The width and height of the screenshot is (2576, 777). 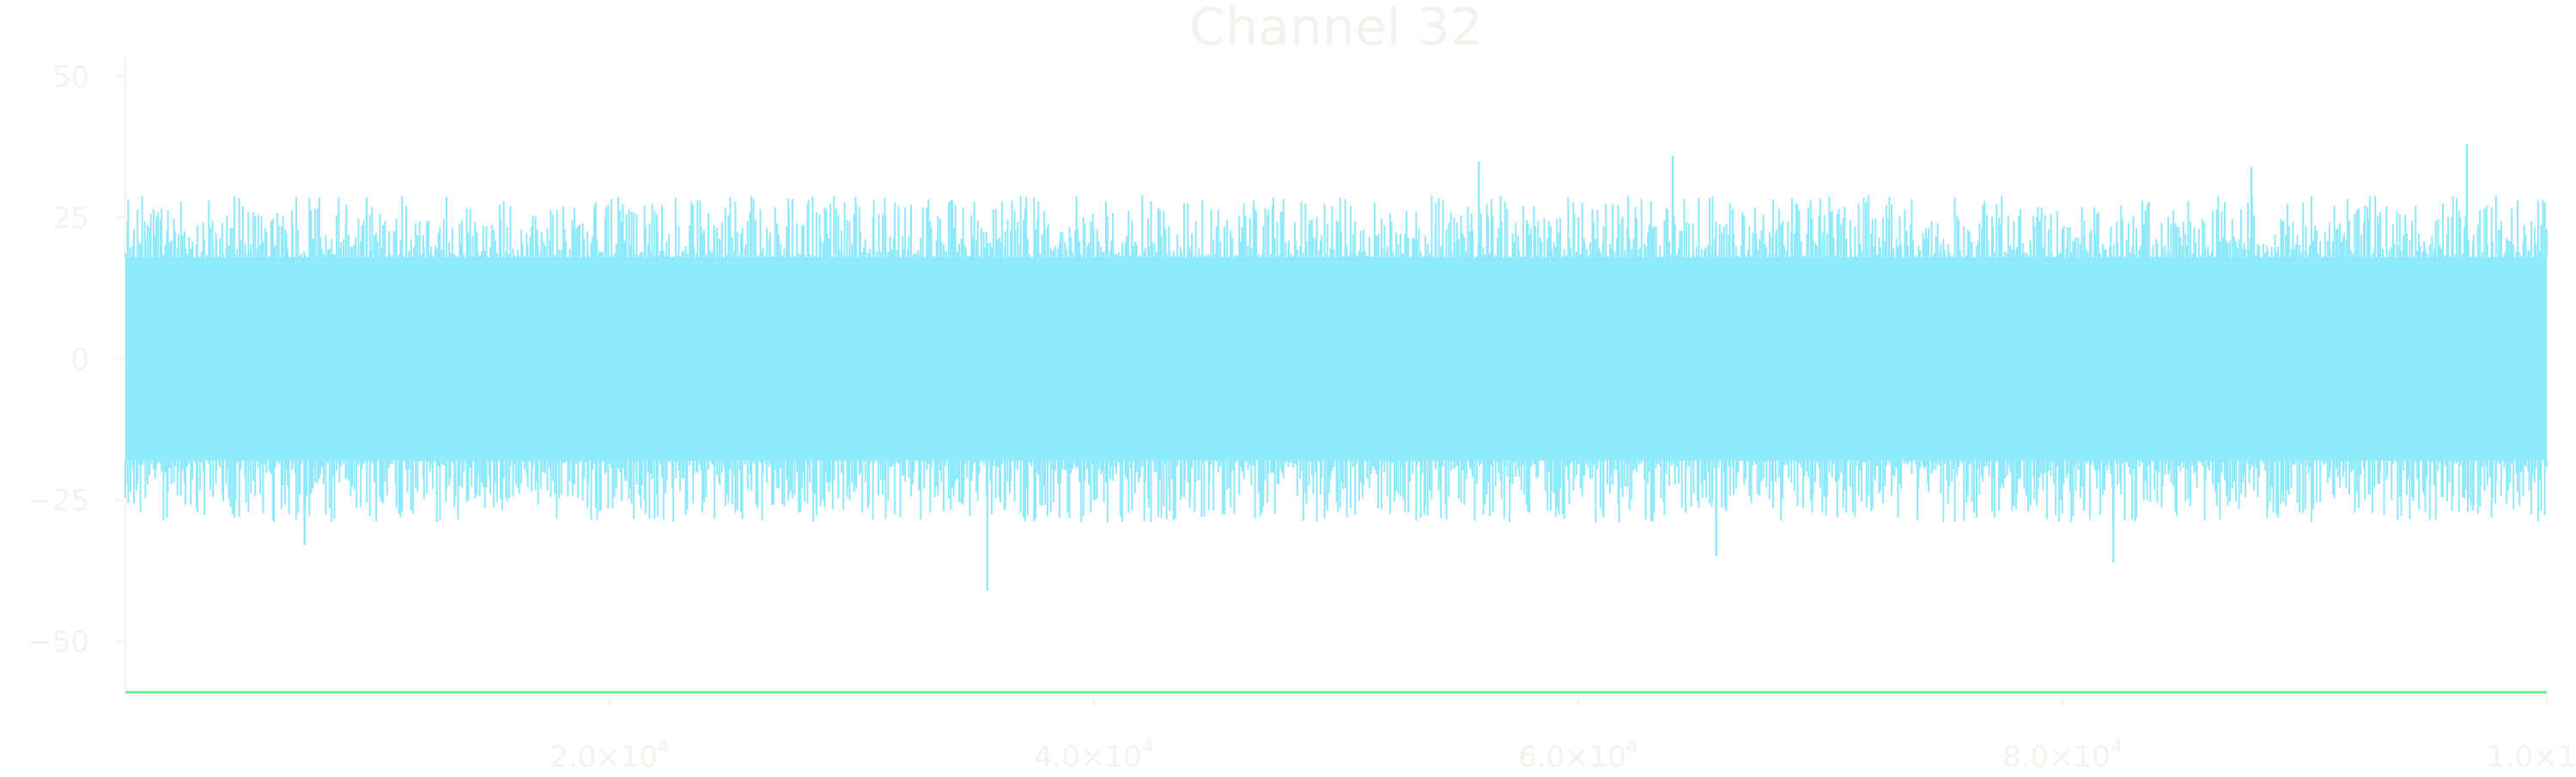 What do you see at coordinates (1572, 756) in the screenshot?
I see `x-tick-mantissa: 6.0×10` at bounding box center [1572, 756].